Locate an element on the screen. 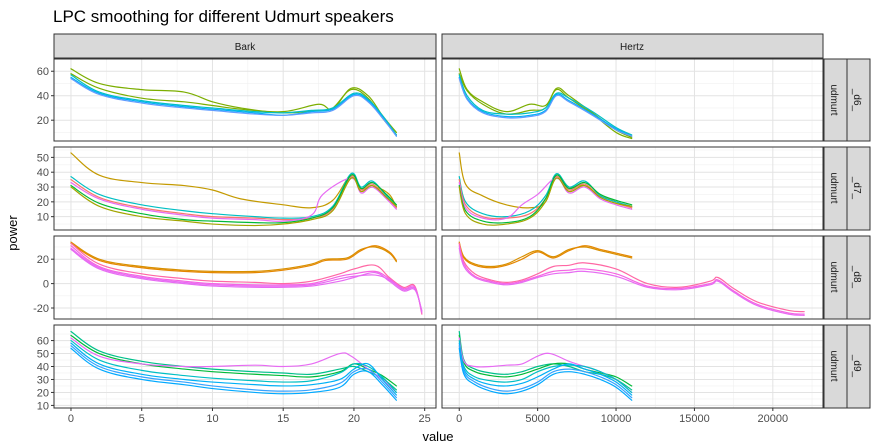  column-strip-label: Bark is located at coordinates (246, 47).